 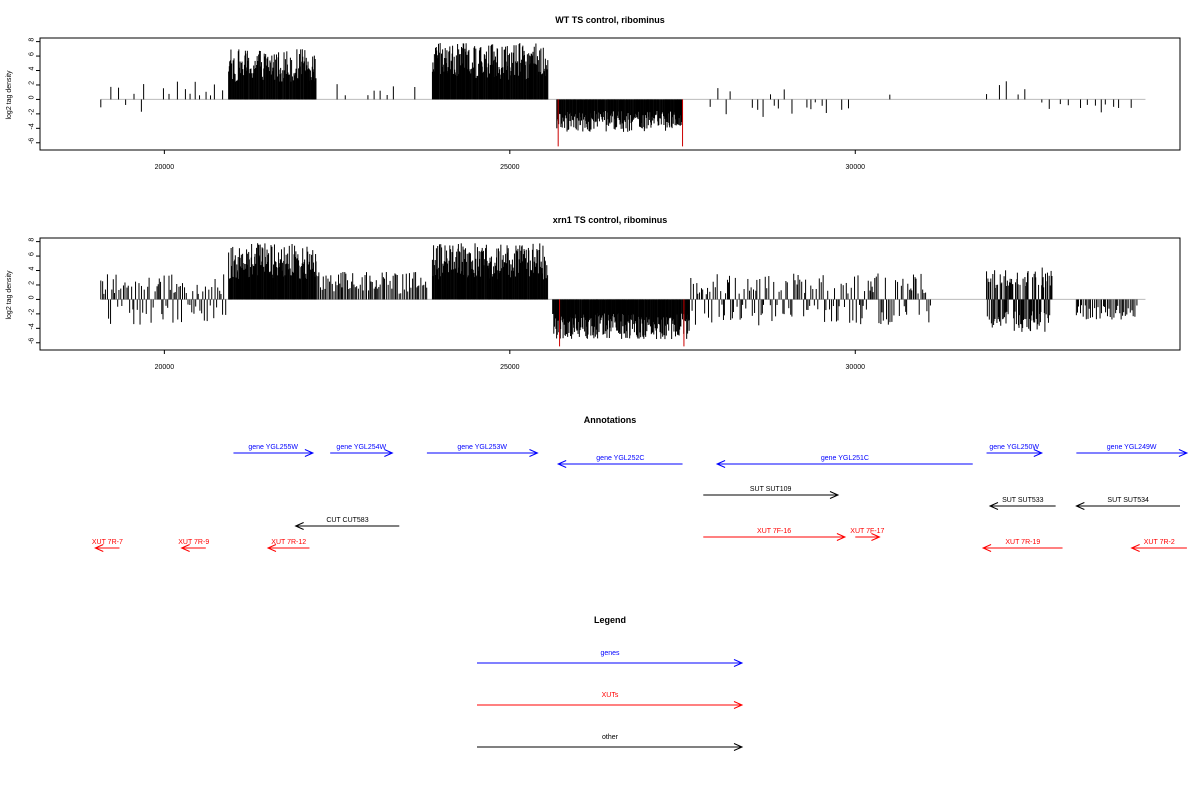 I want to click on annotation-feature: XUT 7R-19, so click(x=1022, y=545).